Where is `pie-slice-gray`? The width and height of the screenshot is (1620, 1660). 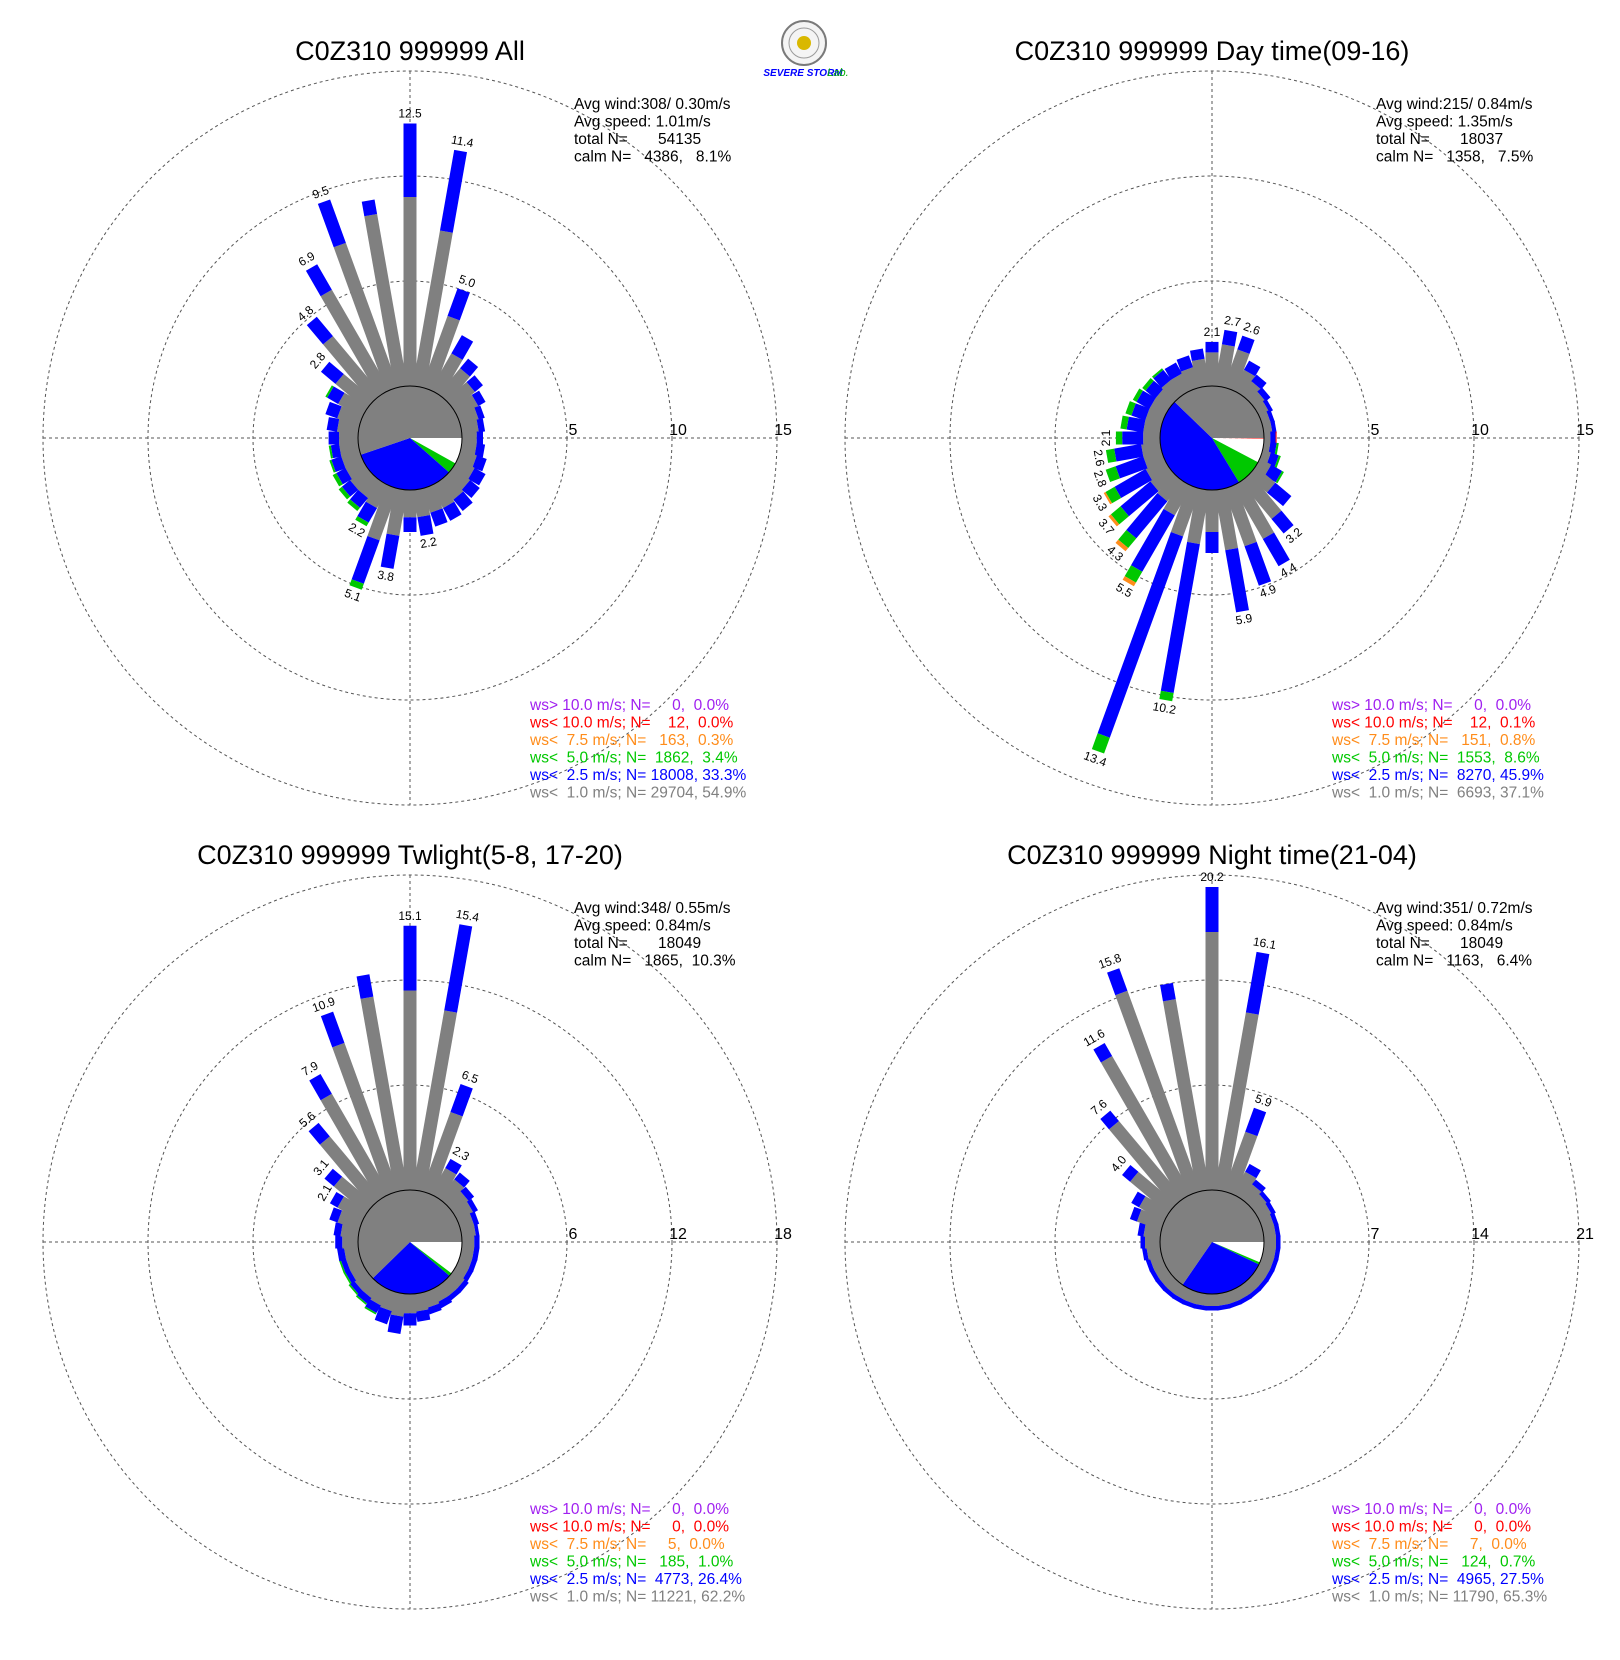
pie-slice-gray is located at coordinates (1212, 1237).